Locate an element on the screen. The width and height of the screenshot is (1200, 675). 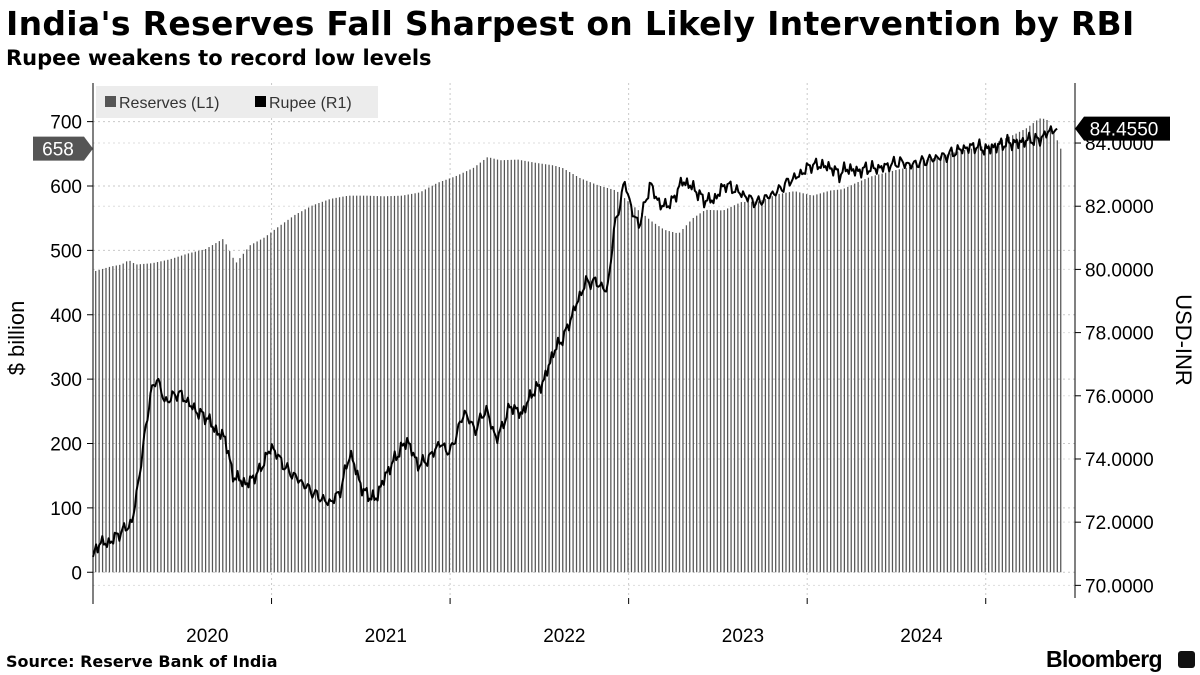
reserves-last-value-callout is located at coordinates (63, 148).